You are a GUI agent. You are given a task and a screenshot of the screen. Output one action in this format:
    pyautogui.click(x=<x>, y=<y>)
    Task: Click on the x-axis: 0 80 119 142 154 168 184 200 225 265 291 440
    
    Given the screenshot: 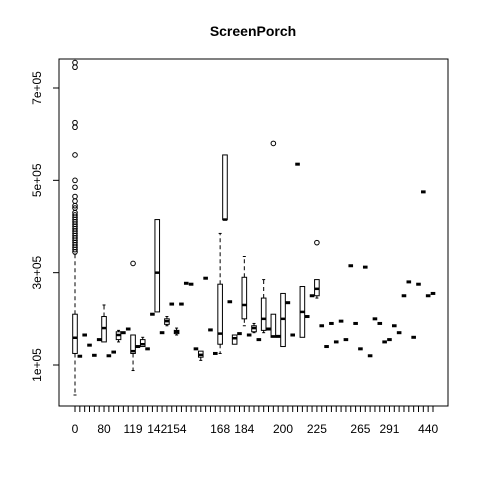 What is the action you would take?
    pyautogui.click(x=255, y=420)
    